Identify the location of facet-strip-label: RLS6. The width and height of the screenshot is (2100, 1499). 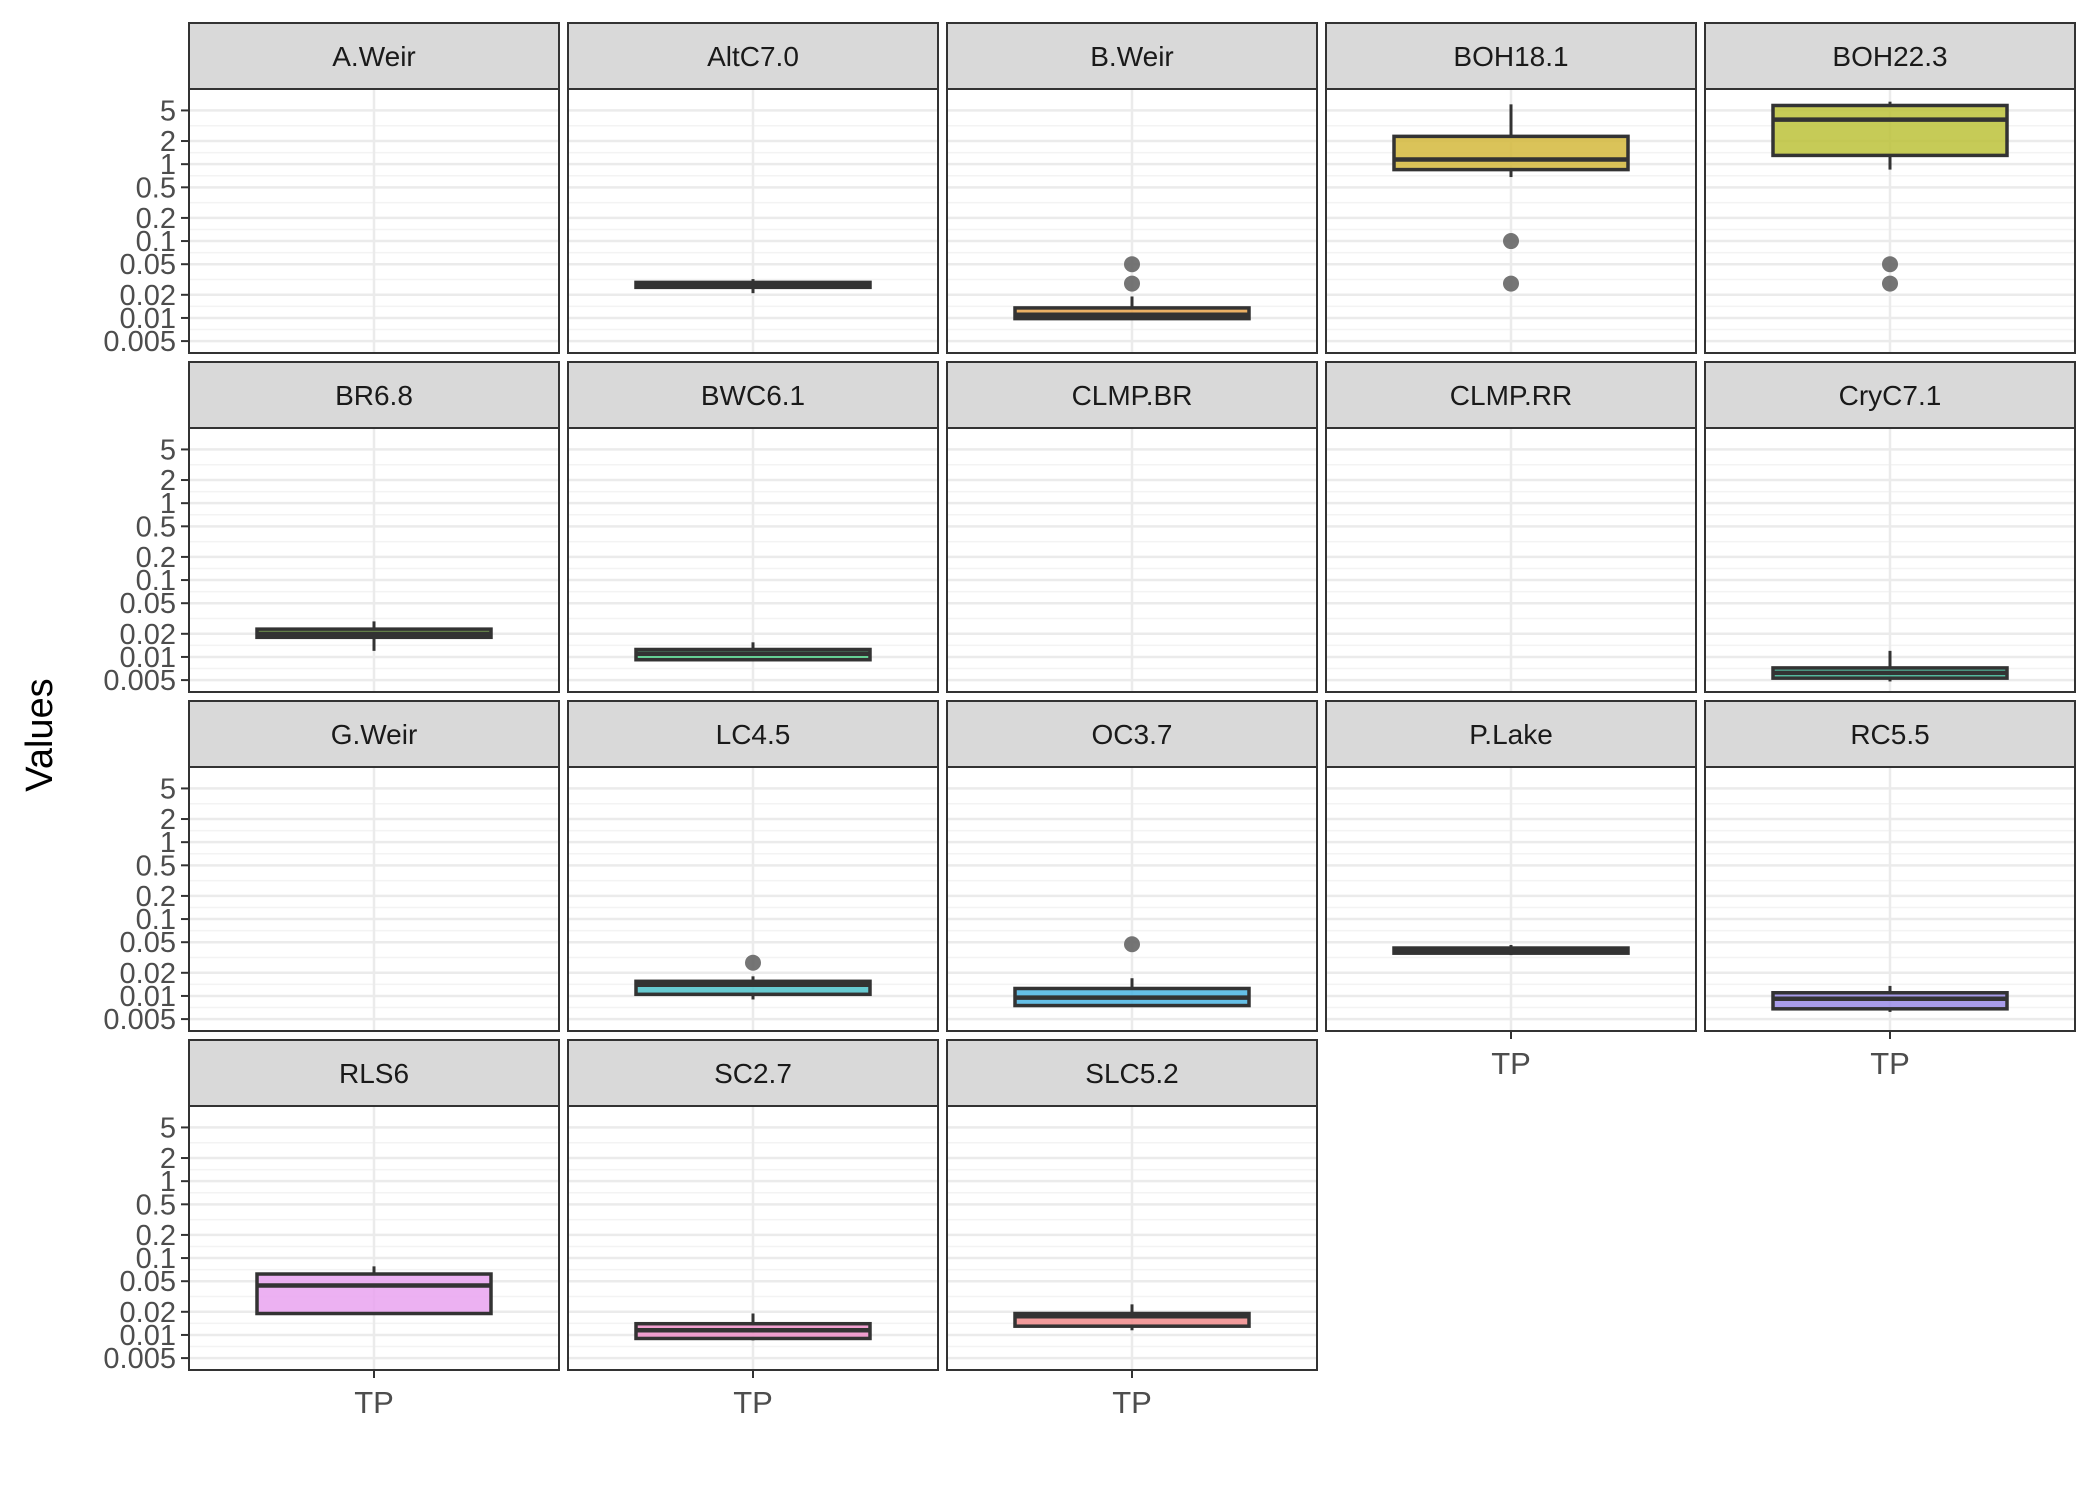
(374, 1073).